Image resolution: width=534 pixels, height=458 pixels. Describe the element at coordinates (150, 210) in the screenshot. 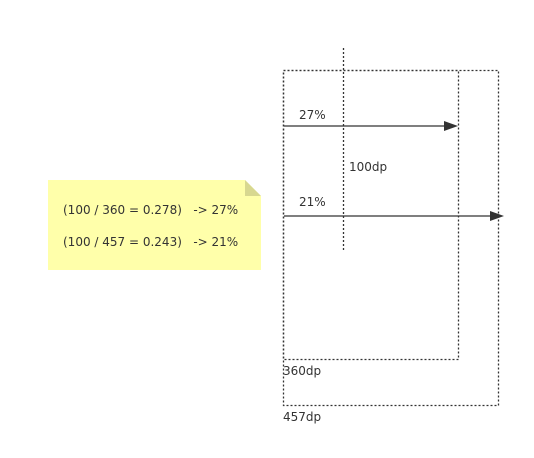

I see `note-line-1: (100 / 360 = 0.278) -> 27%` at that location.